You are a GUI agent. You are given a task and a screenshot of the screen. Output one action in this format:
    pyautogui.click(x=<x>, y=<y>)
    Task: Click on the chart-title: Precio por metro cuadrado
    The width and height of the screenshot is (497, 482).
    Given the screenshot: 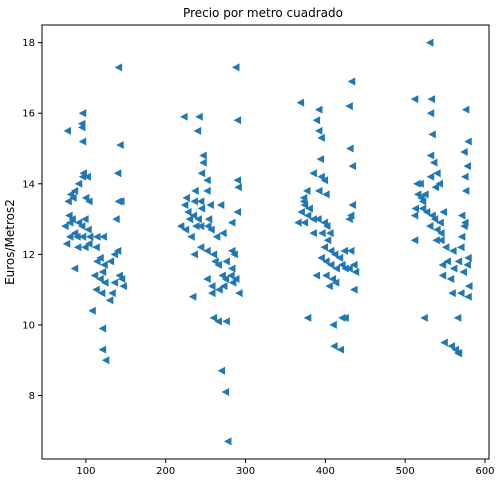 What is the action you would take?
    pyautogui.click(x=263, y=13)
    